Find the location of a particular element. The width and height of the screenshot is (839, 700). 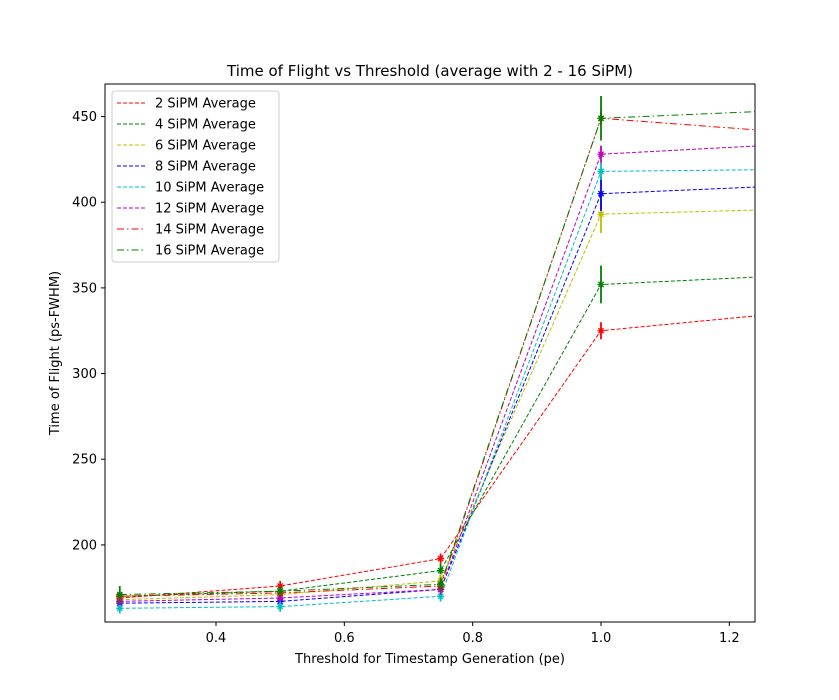

legend-label: 4 SiPM Average is located at coordinates (205, 125).